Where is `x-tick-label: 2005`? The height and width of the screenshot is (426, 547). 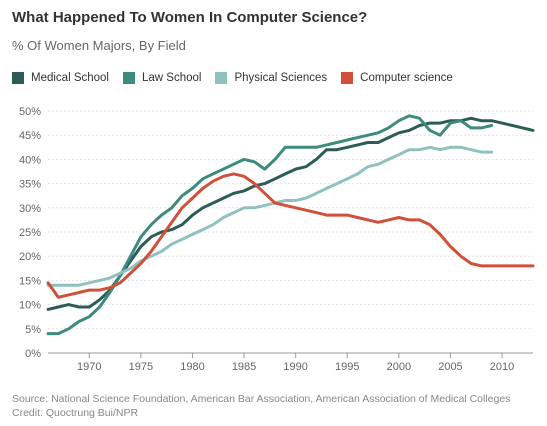
x-tick-label: 2005 is located at coordinates (450, 367).